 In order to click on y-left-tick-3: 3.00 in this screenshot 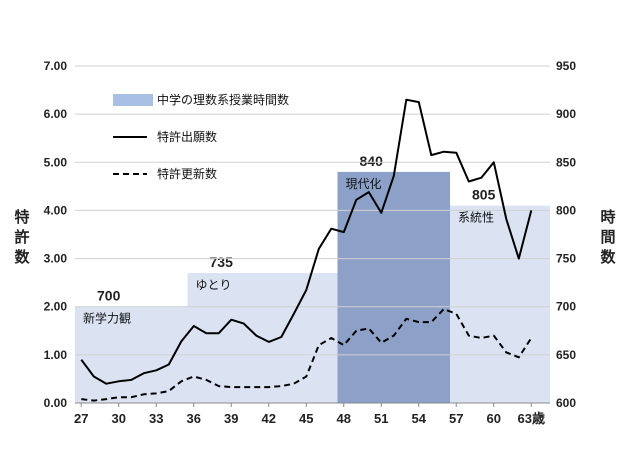, I will do `click(56, 259)`.